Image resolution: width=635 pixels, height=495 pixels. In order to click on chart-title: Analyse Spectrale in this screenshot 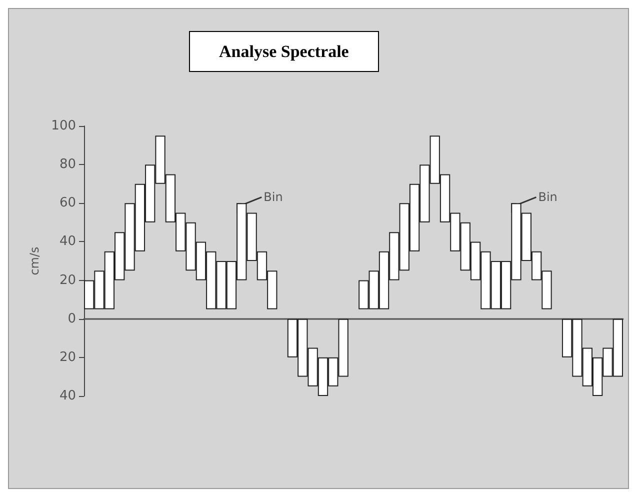, I will do `click(284, 51)`.